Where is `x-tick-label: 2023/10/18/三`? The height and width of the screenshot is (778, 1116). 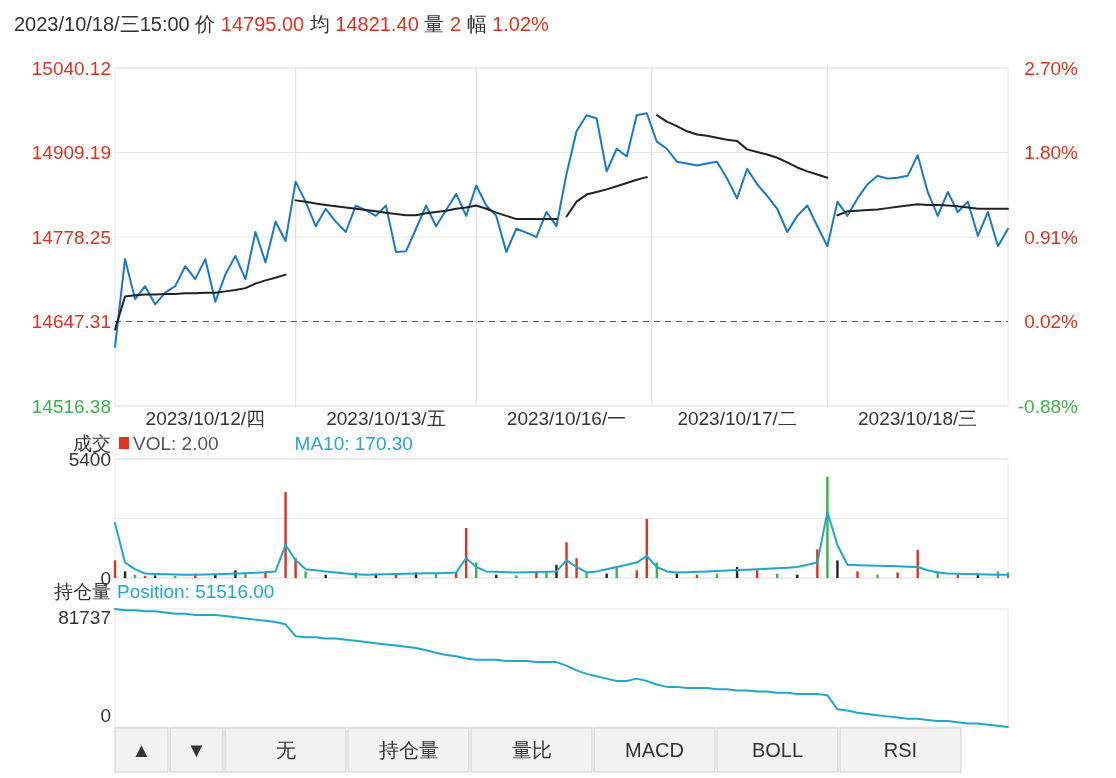 x-tick-label: 2023/10/18/三 is located at coordinates (918, 418).